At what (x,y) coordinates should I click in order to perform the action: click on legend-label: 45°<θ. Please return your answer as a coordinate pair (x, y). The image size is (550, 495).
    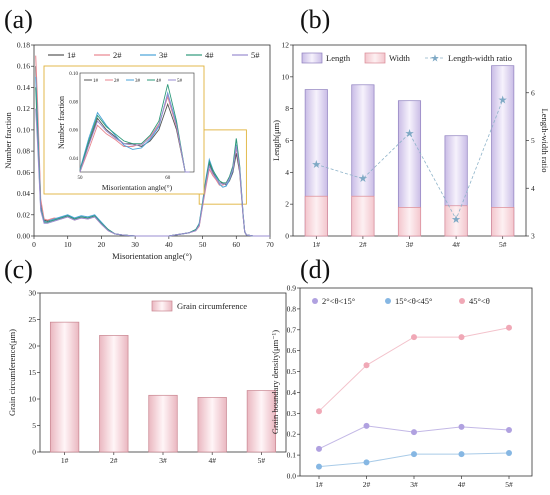
    Looking at the image, I should click on (479, 301).